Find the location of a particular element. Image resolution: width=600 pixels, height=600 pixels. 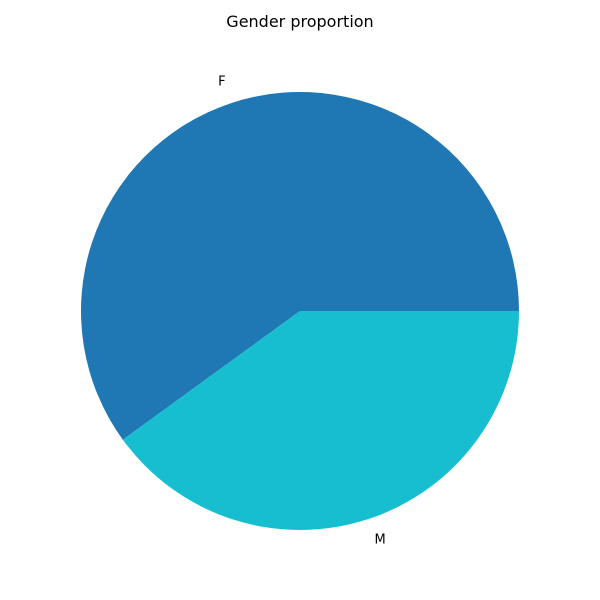

chart-title: Gender proportion is located at coordinates (300, 21).